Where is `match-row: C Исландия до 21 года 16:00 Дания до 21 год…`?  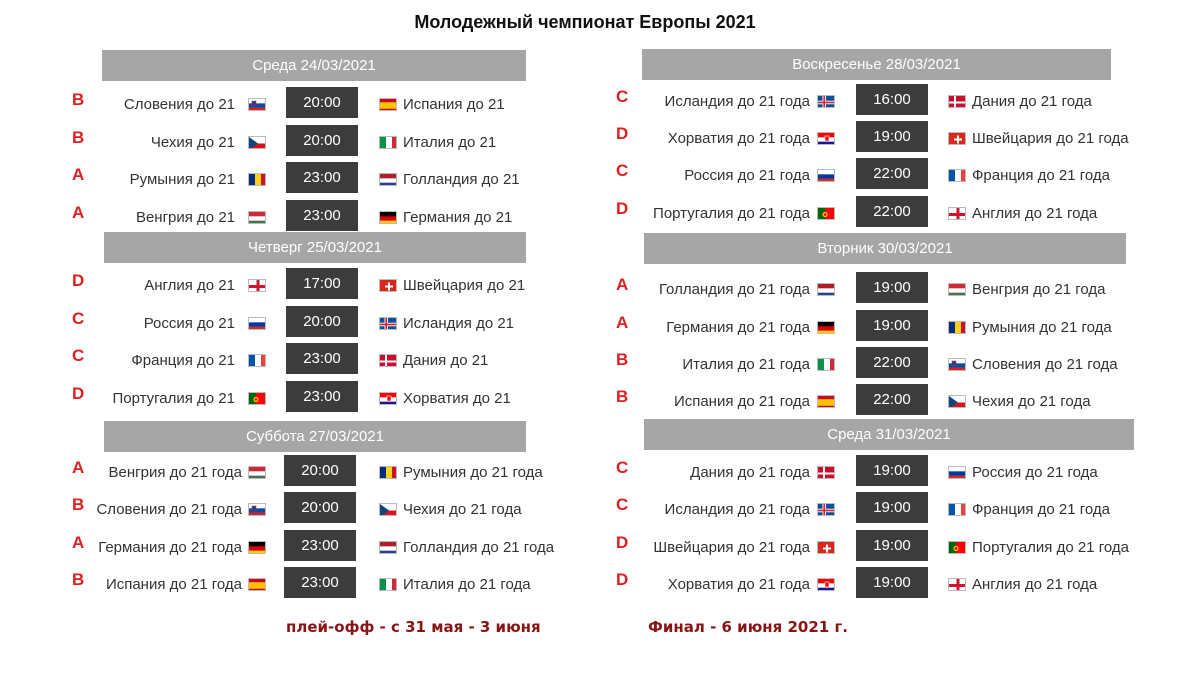
match-row: C Исландия до 21 года 16:00 Дания до 21 год… is located at coordinates (892, 102).